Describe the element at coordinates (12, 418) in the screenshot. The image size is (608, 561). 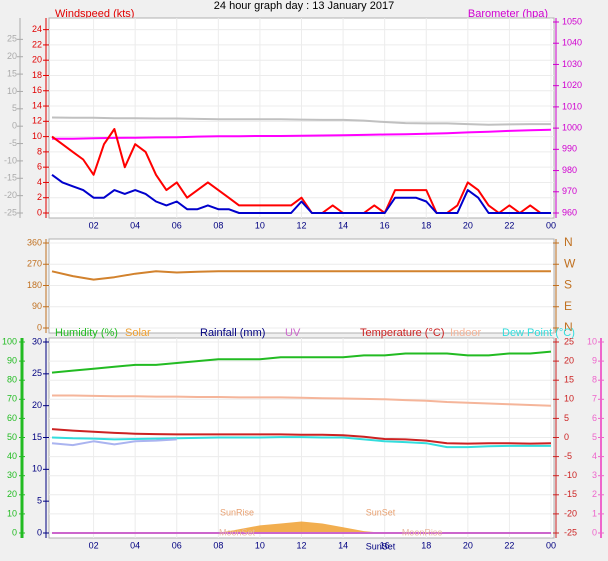
I see `y-tick-label: 60` at that location.